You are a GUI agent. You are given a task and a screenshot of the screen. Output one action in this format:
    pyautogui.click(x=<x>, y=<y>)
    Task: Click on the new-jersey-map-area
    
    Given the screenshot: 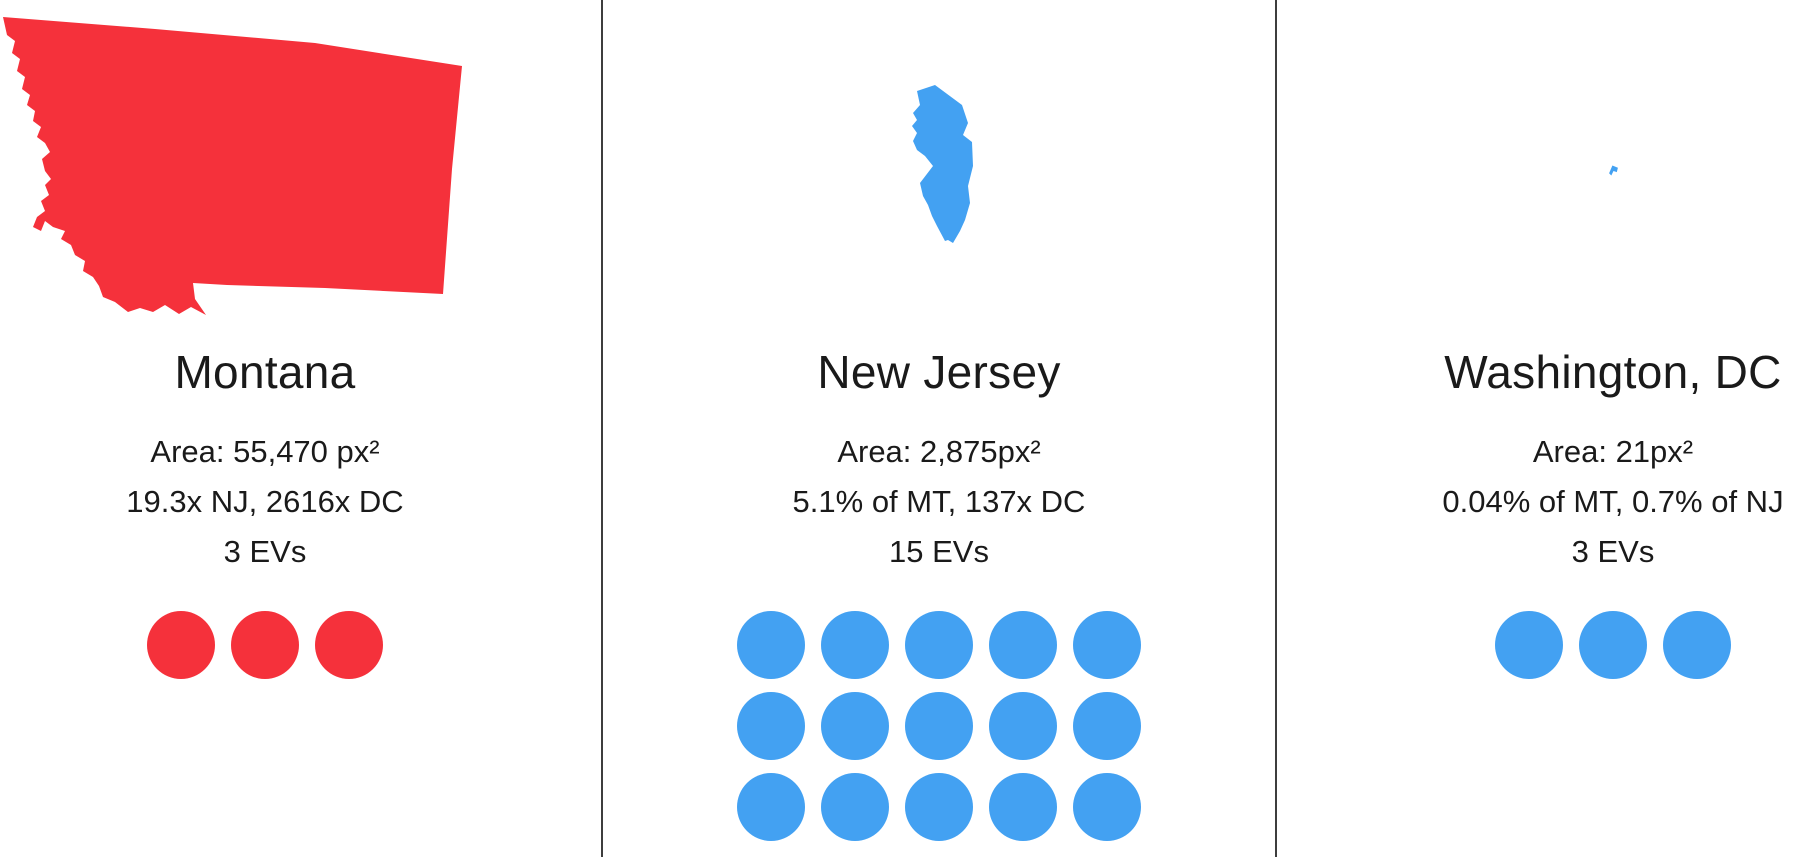 What is the action you would take?
    pyautogui.click(x=939, y=165)
    